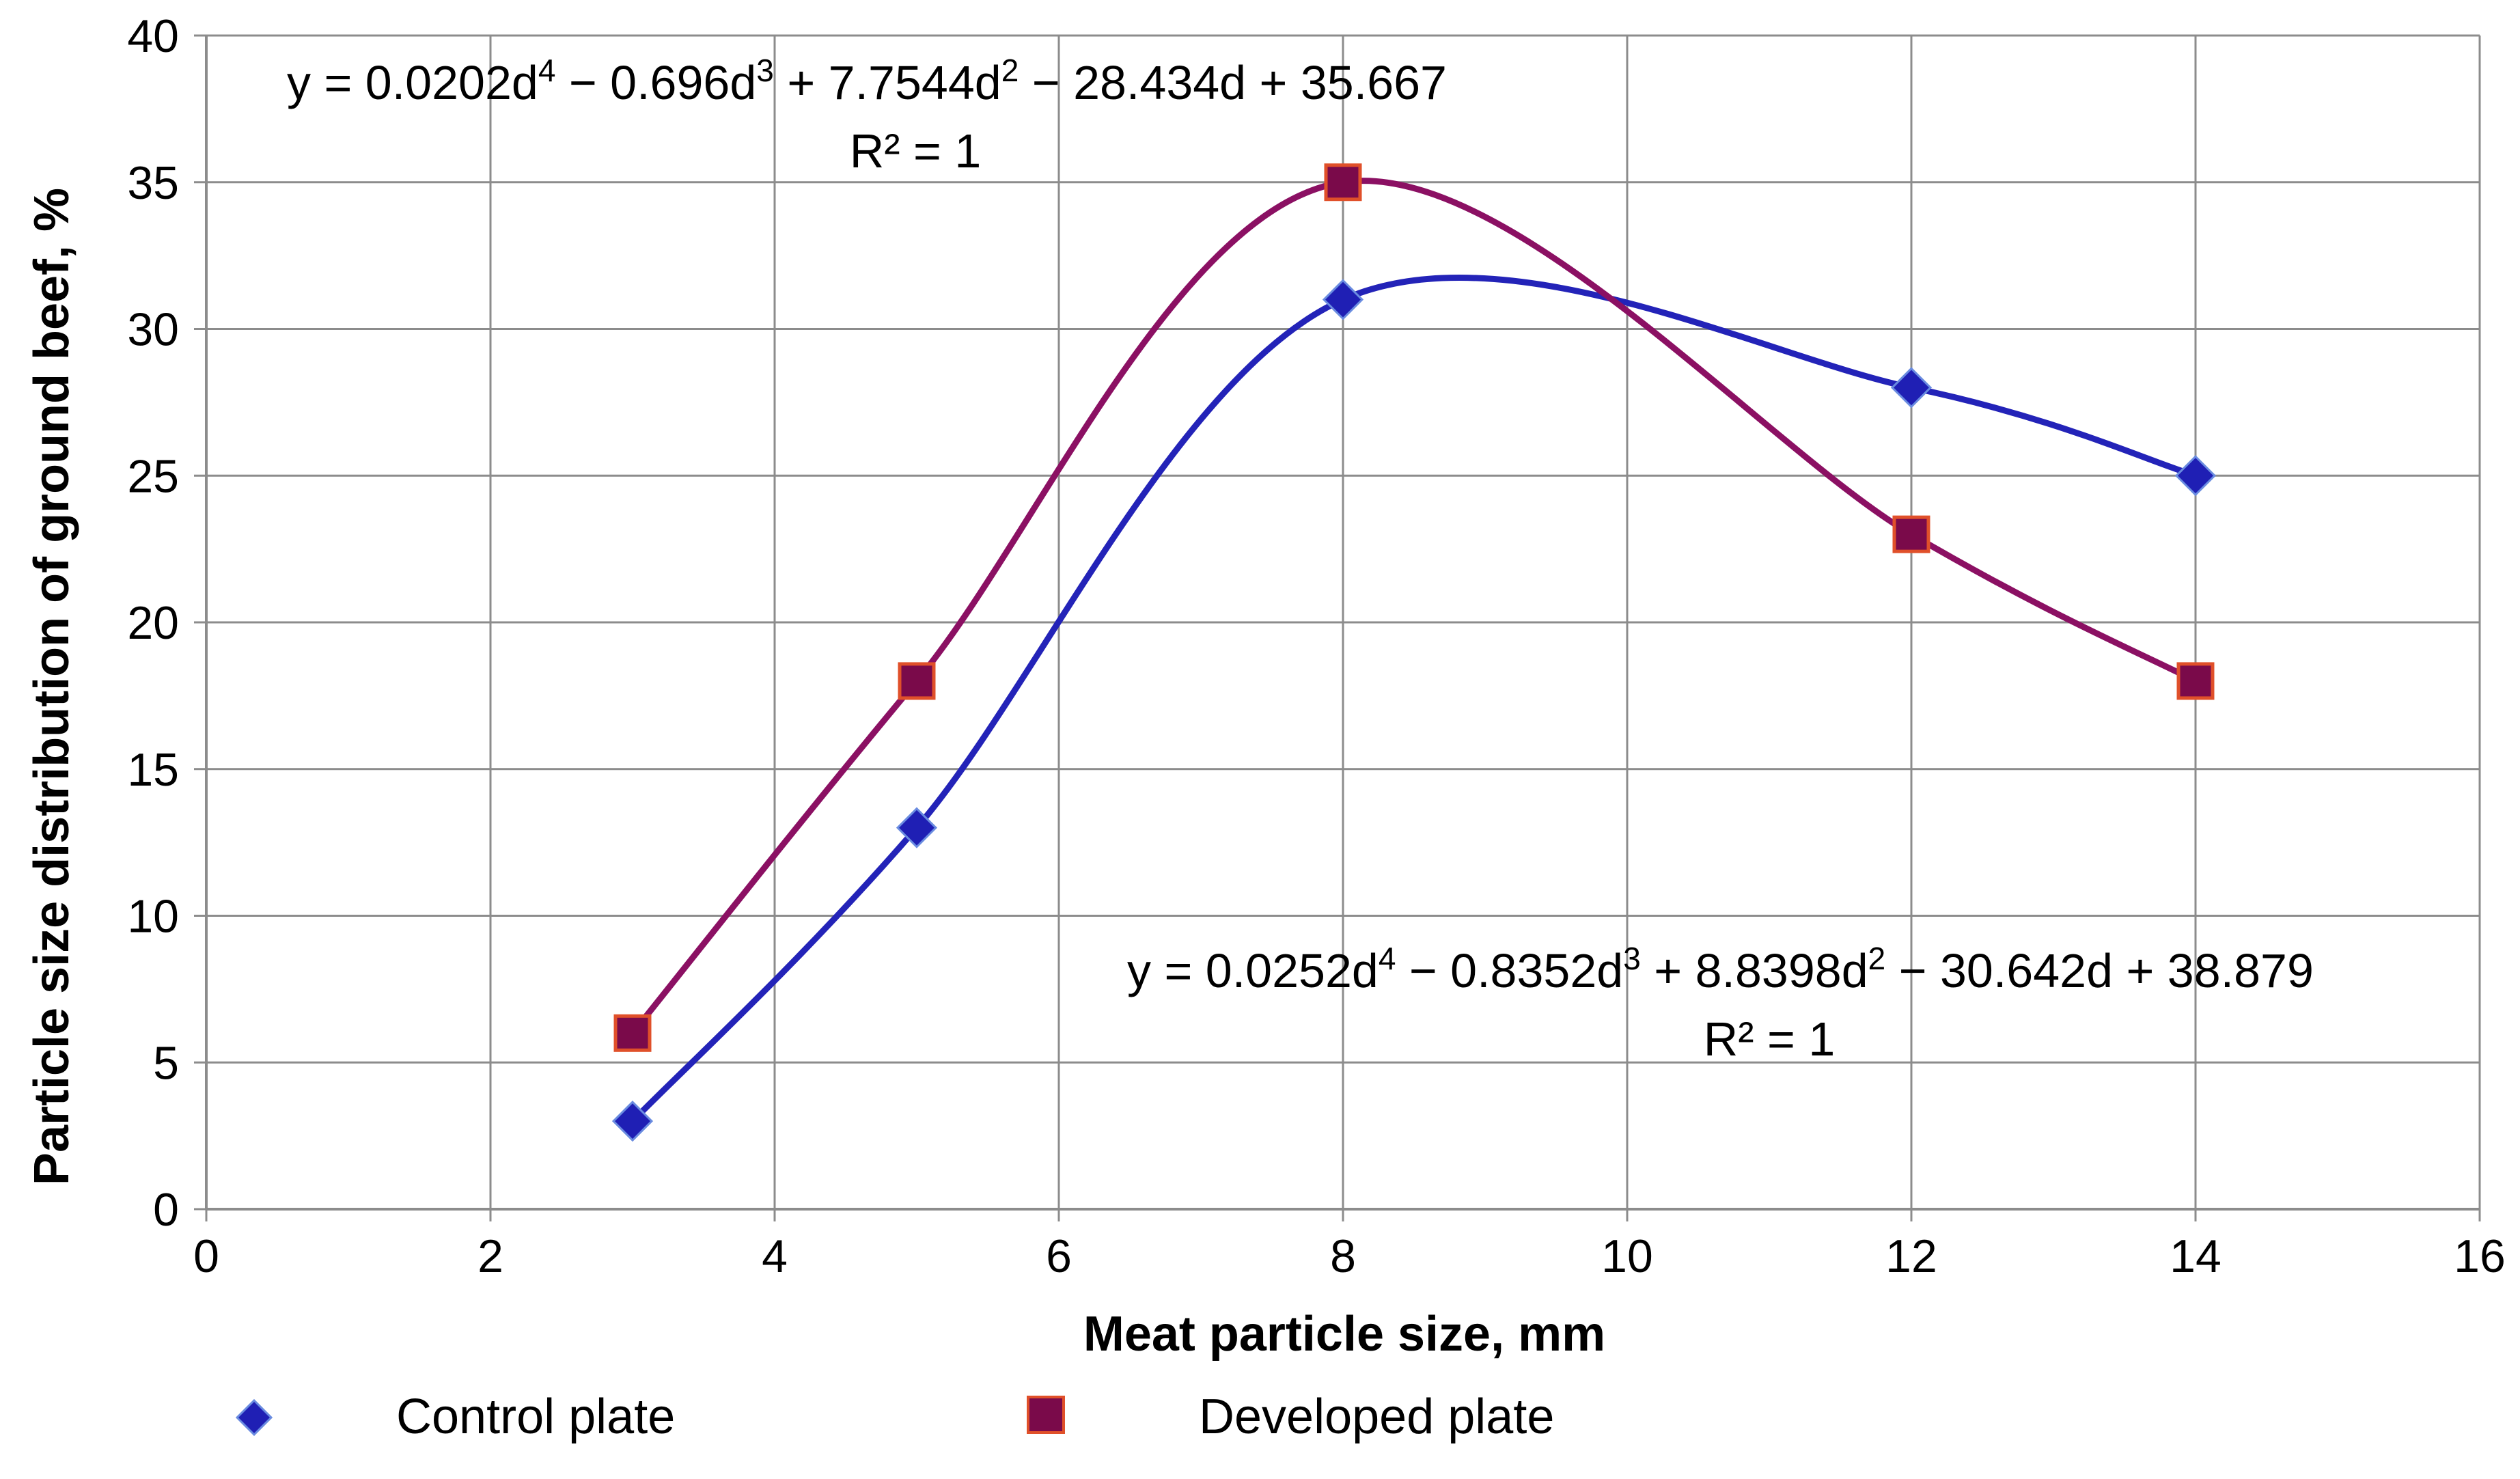 This screenshot has height=1479, width=2520. I want to click on legend-item-developed: Developed plate, so click(1290, 1417).